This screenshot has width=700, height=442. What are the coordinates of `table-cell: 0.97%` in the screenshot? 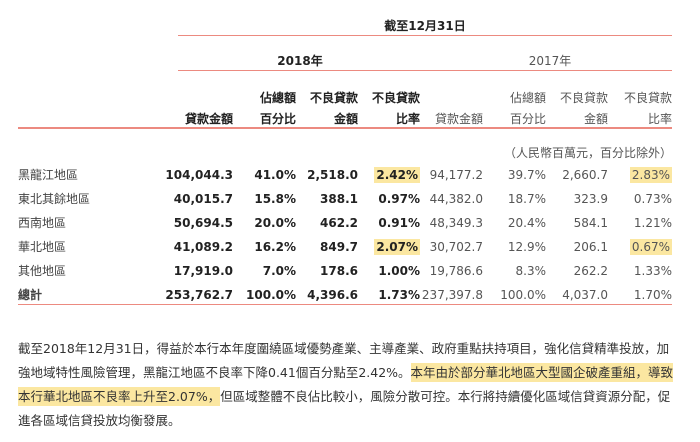 It's located at (385, 199).